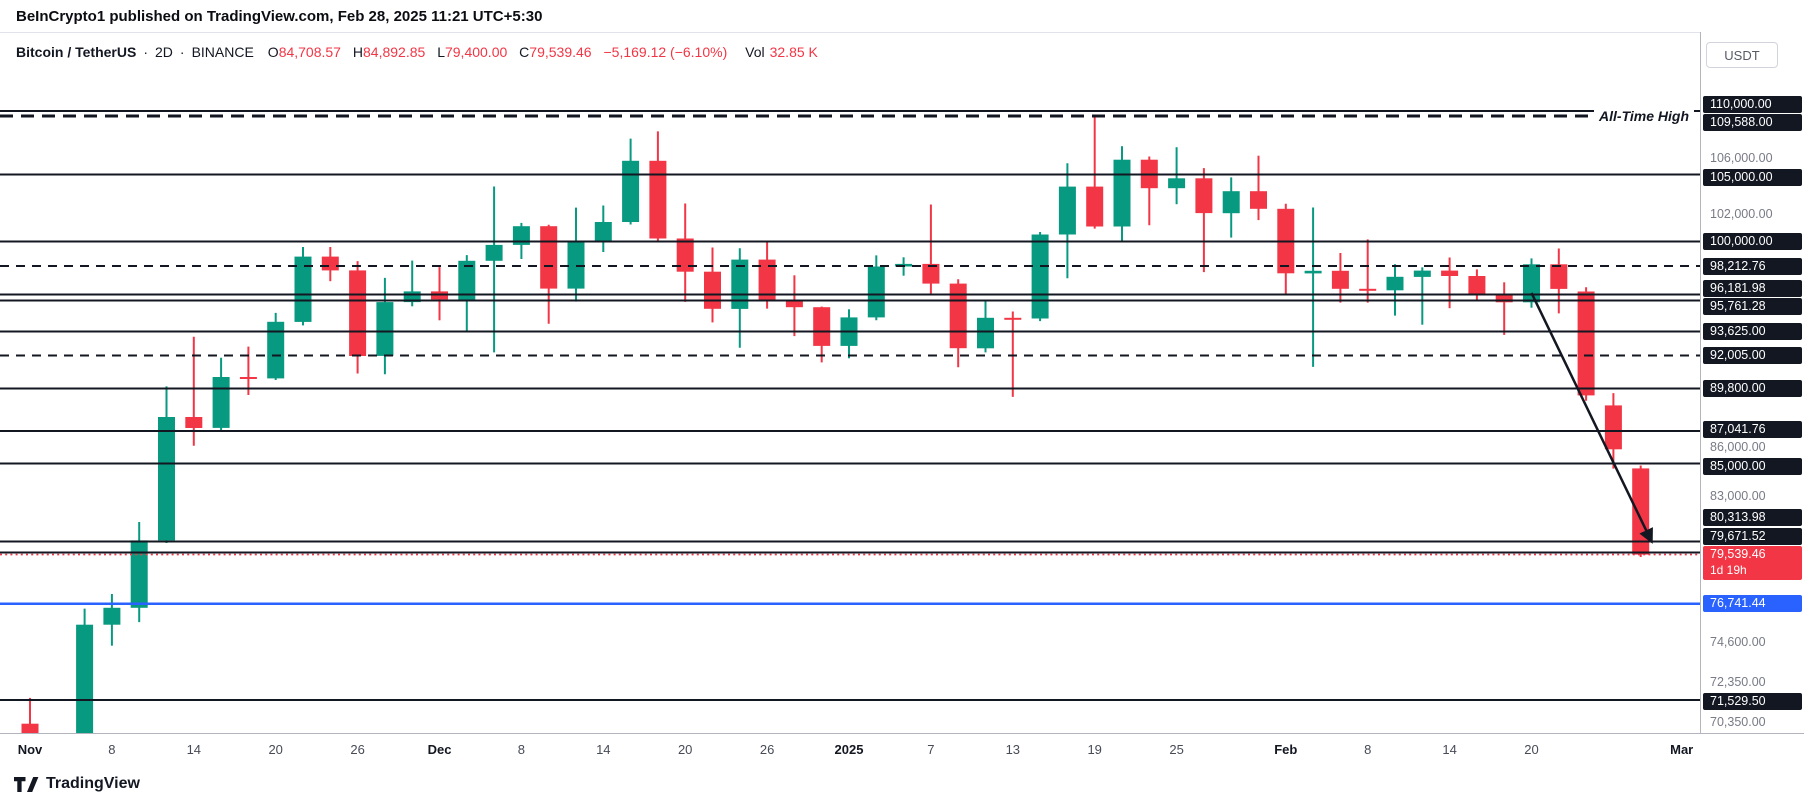 This screenshot has height=803, width=1804. I want to click on price-tick-label: 83,000.00, so click(1738, 495).